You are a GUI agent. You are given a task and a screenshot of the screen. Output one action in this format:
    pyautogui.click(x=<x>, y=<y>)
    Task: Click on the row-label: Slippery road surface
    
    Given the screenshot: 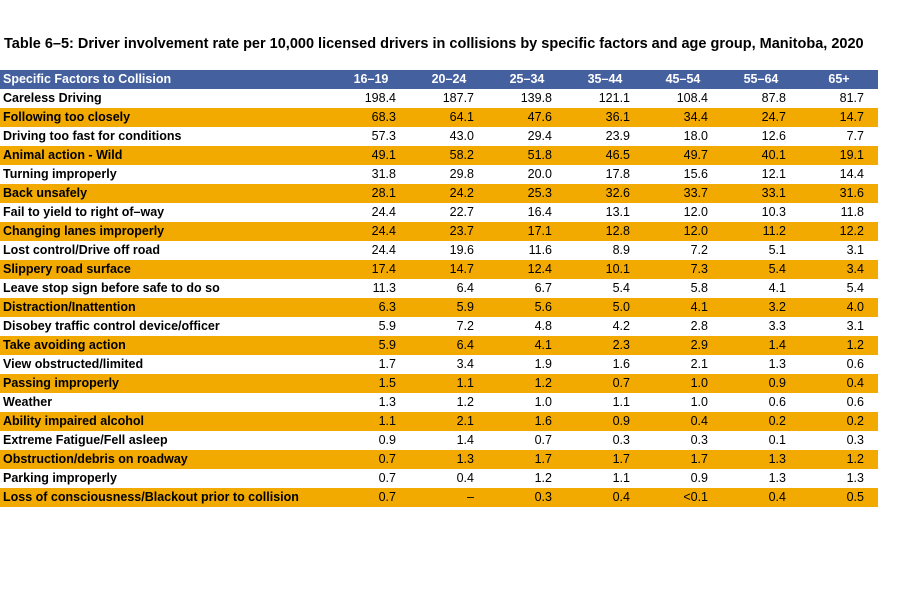 What is the action you would take?
    pyautogui.click(x=166, y=269)
    